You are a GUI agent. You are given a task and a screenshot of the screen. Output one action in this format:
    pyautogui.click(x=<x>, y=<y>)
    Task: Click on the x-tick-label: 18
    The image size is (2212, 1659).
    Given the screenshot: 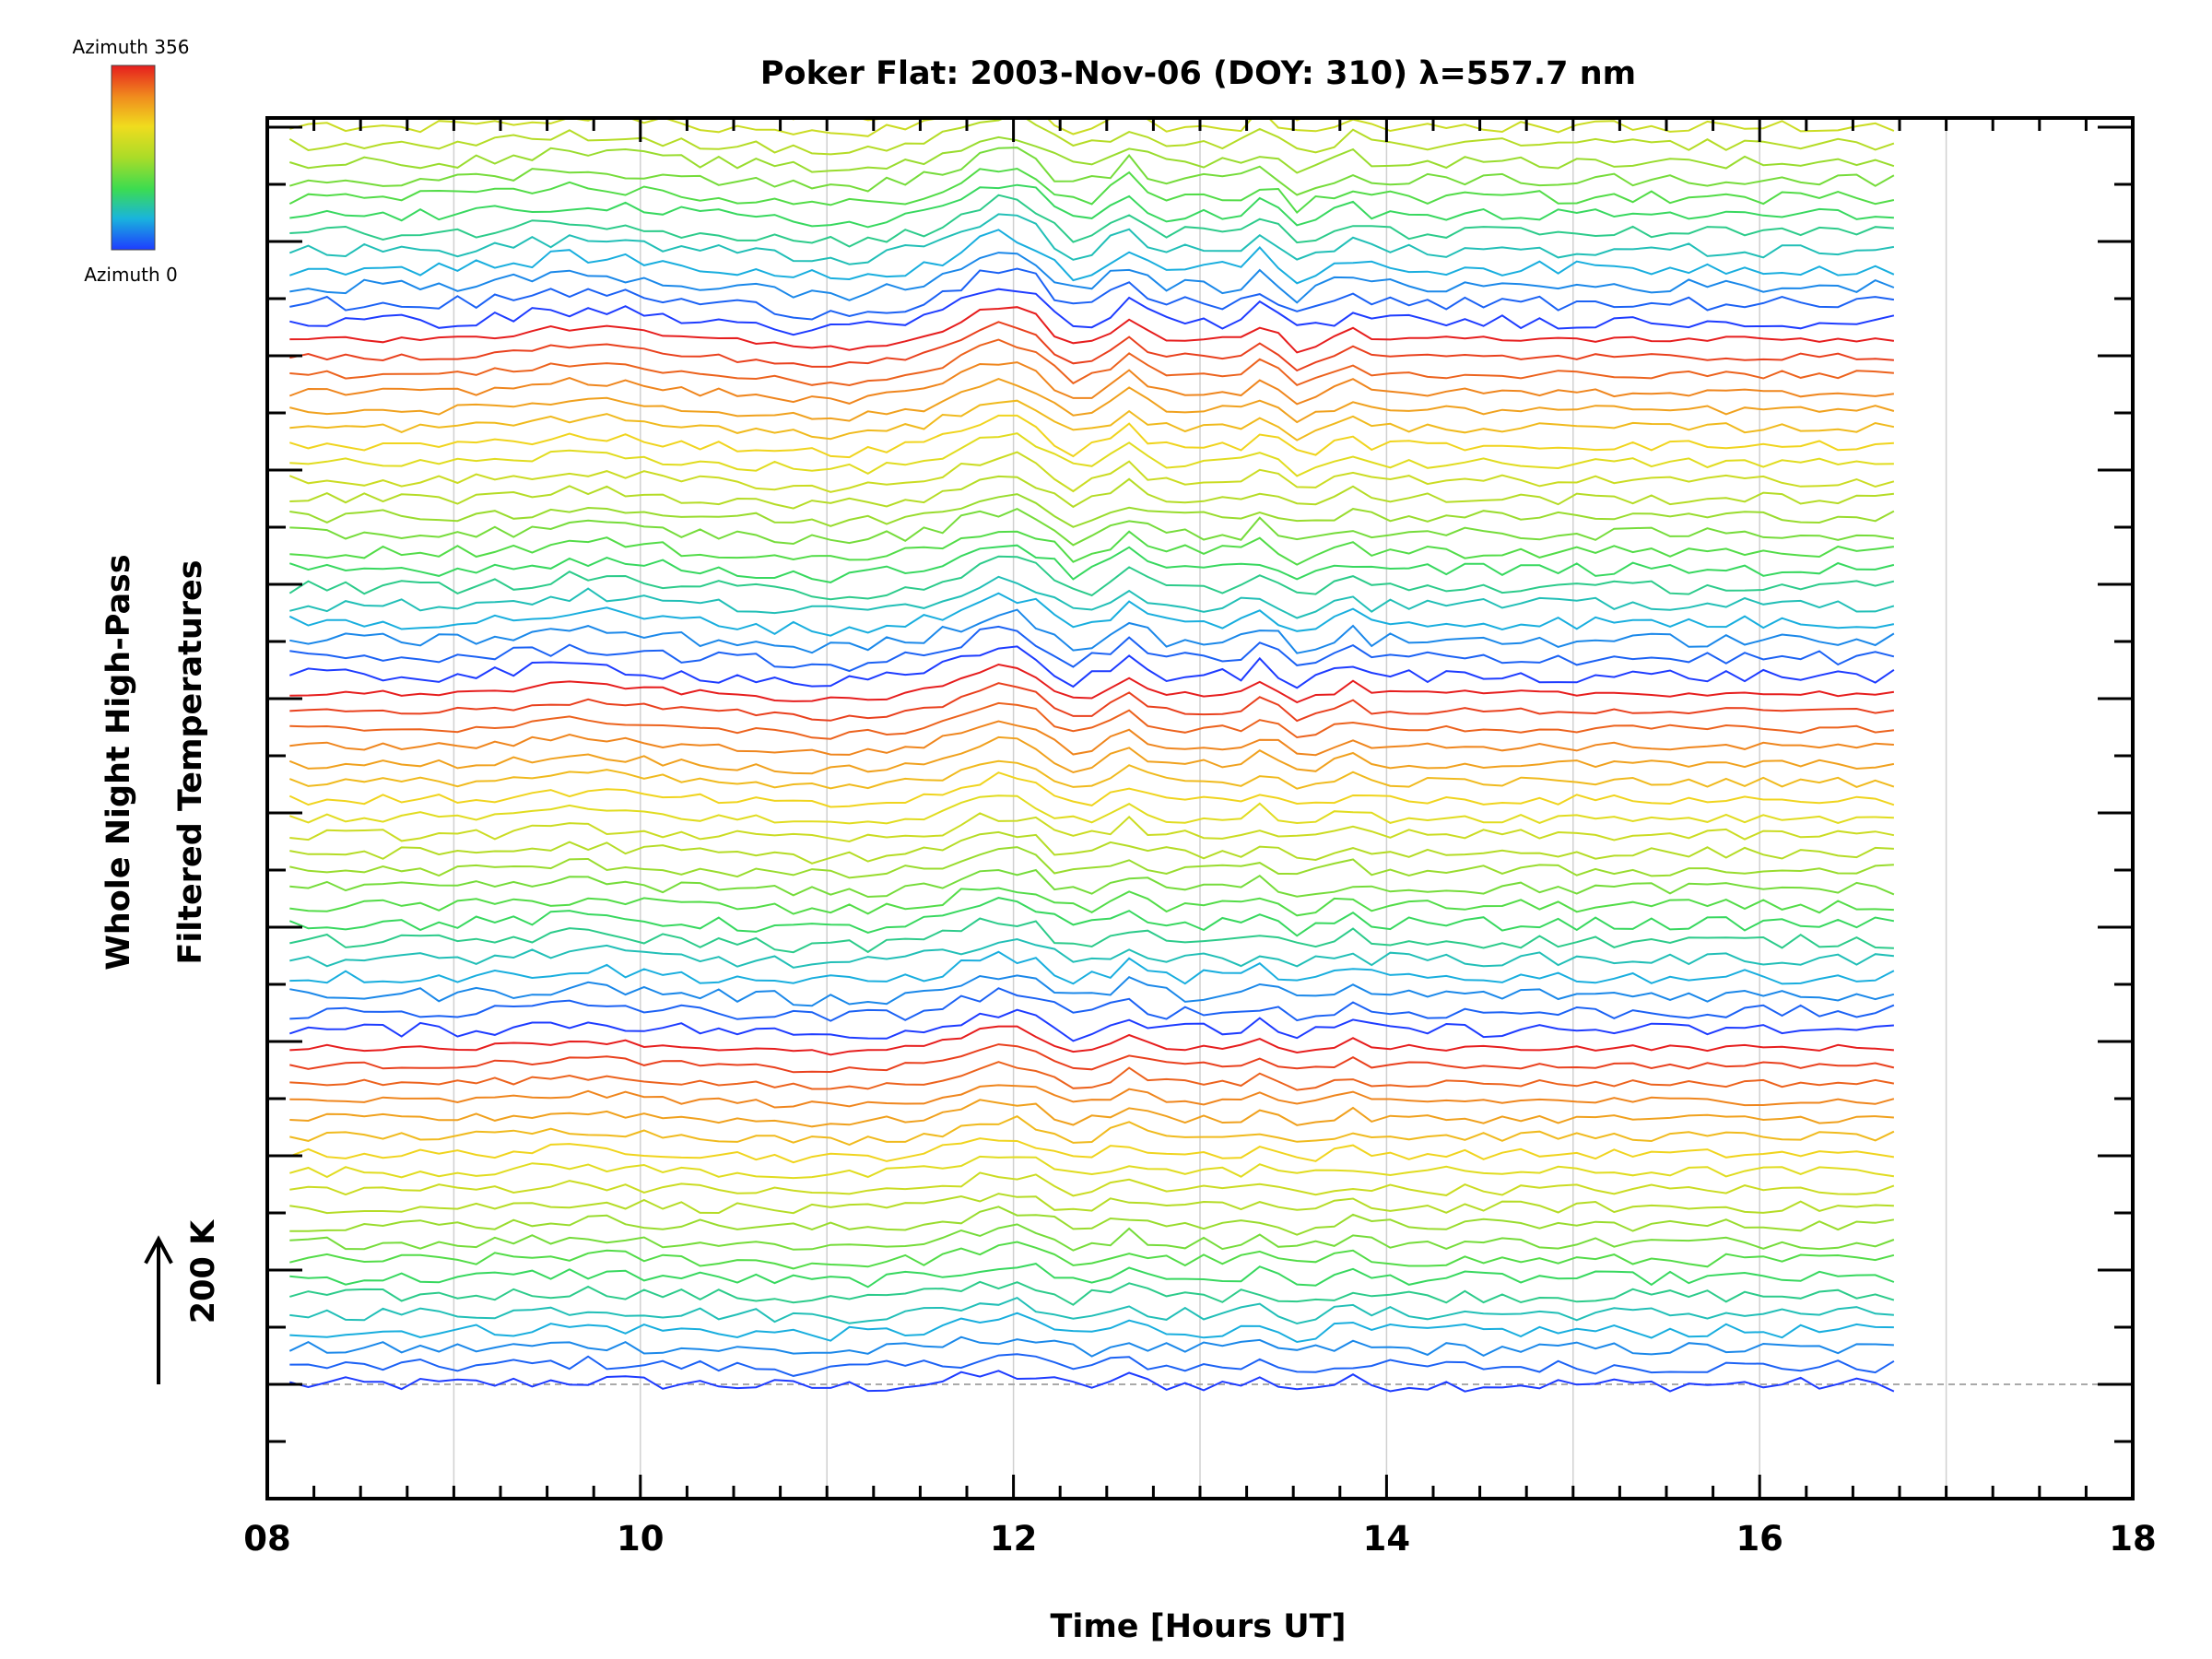 What is the action you would take?
    pyautogui.click(x=2133, y=1539)
    